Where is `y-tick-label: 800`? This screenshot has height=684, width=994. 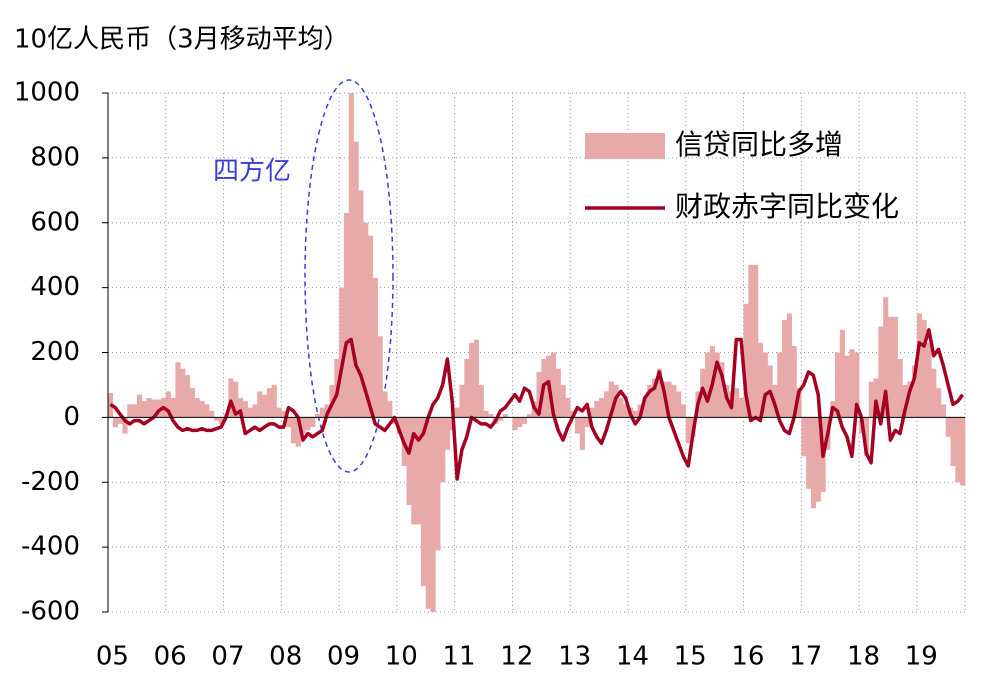
y-tick-label: 800 is located at coordinates (55, 157).